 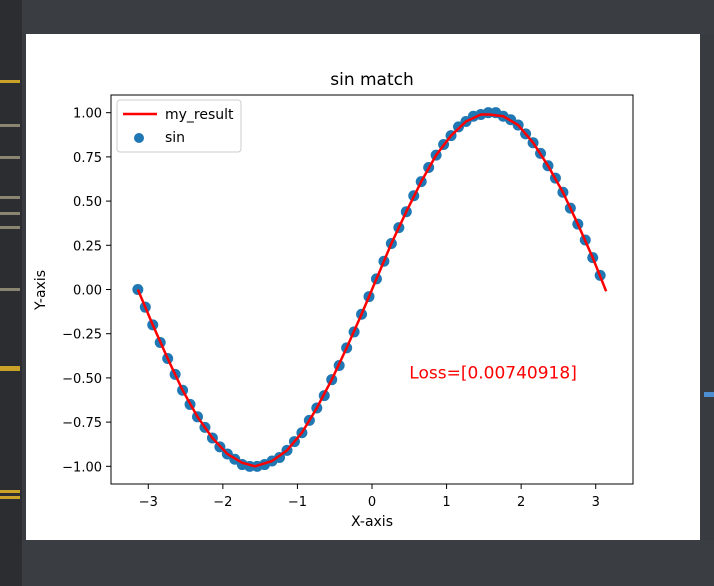 I want to click on chart-title: sin match, so click(x=372, y=80).